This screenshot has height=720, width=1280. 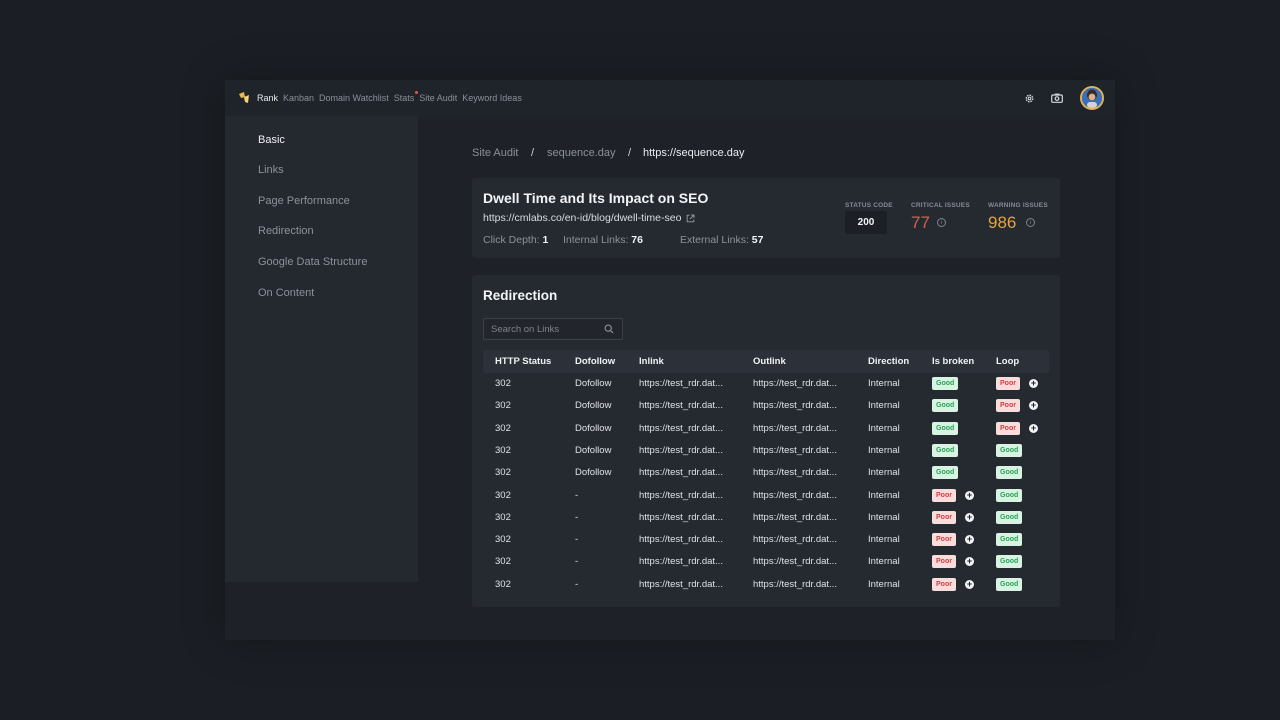 I want to click on breadcrumb-site-audit: Site Audit, so click(x=495, y=153).